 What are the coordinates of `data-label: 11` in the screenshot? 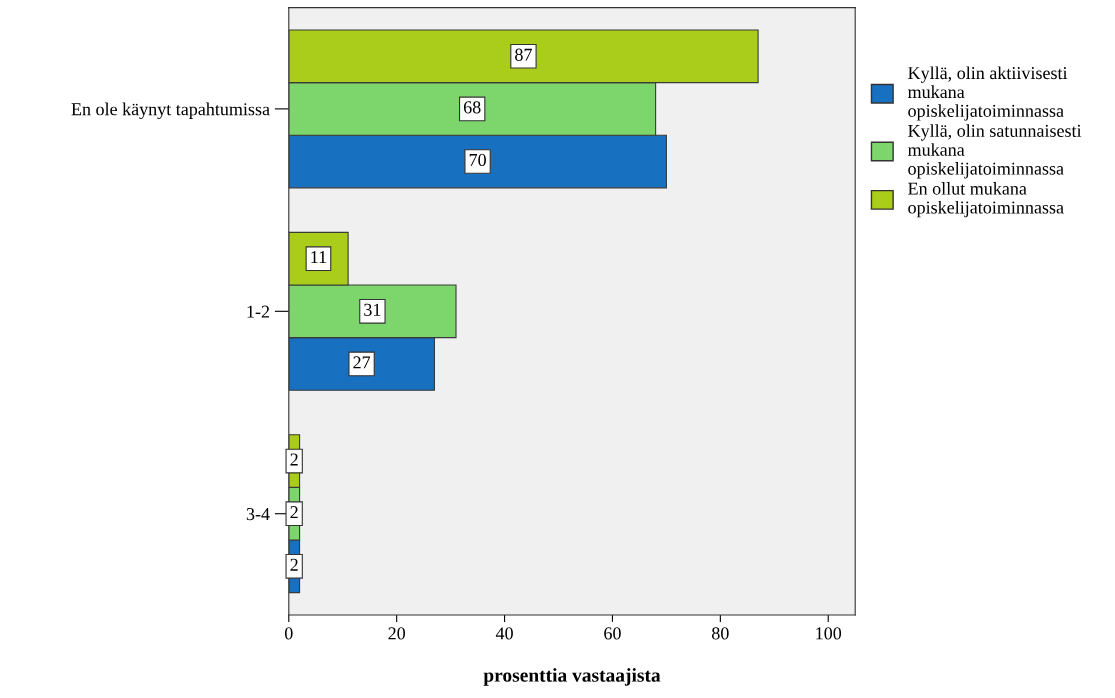 It's located at (319, 257).